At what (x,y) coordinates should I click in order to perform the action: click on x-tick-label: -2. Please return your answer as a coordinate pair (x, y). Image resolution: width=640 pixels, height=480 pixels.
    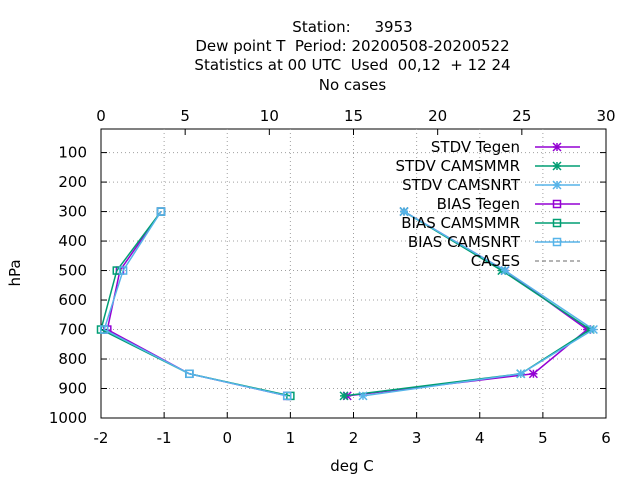
    Looking at the image, I should click on (101, 438).